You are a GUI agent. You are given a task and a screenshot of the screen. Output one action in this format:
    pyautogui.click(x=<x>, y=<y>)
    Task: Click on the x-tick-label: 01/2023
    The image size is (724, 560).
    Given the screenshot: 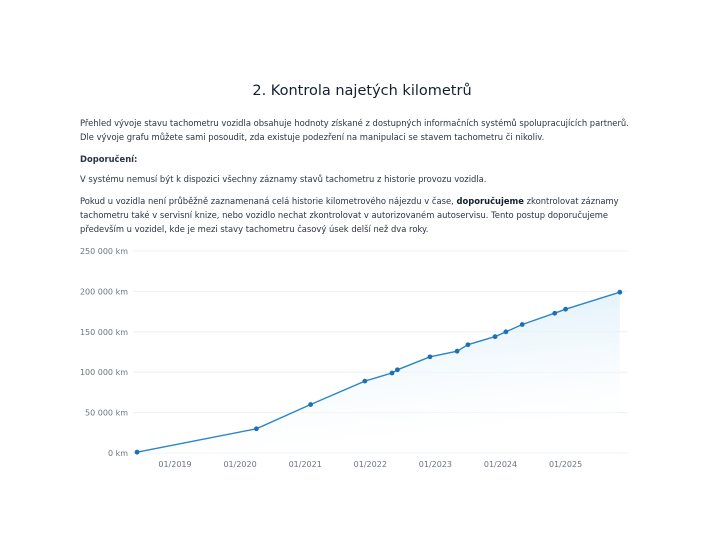 What is the action you would take?
    pyautogui.click(x=435, y=464)
    